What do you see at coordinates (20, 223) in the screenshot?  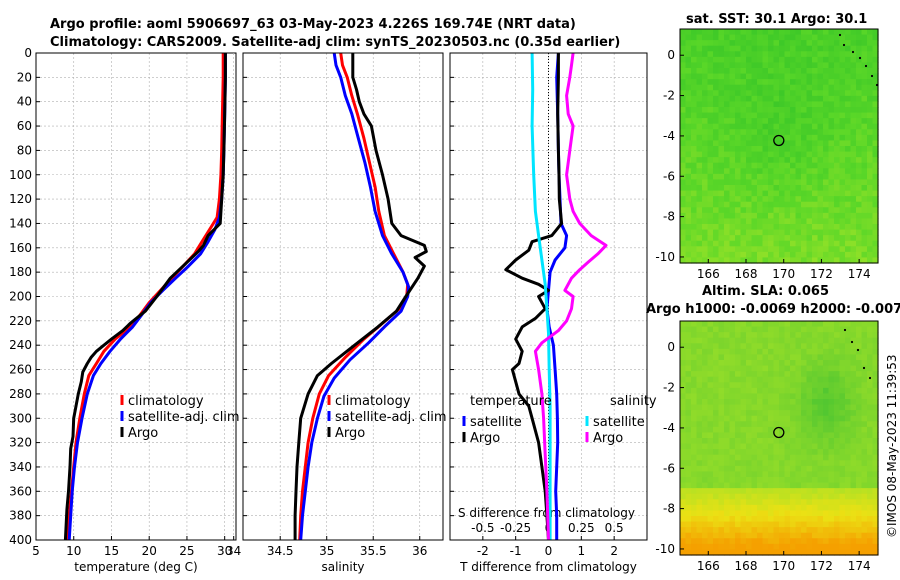 I see `y-tick-label: 140` at bounding box center [20, 223].